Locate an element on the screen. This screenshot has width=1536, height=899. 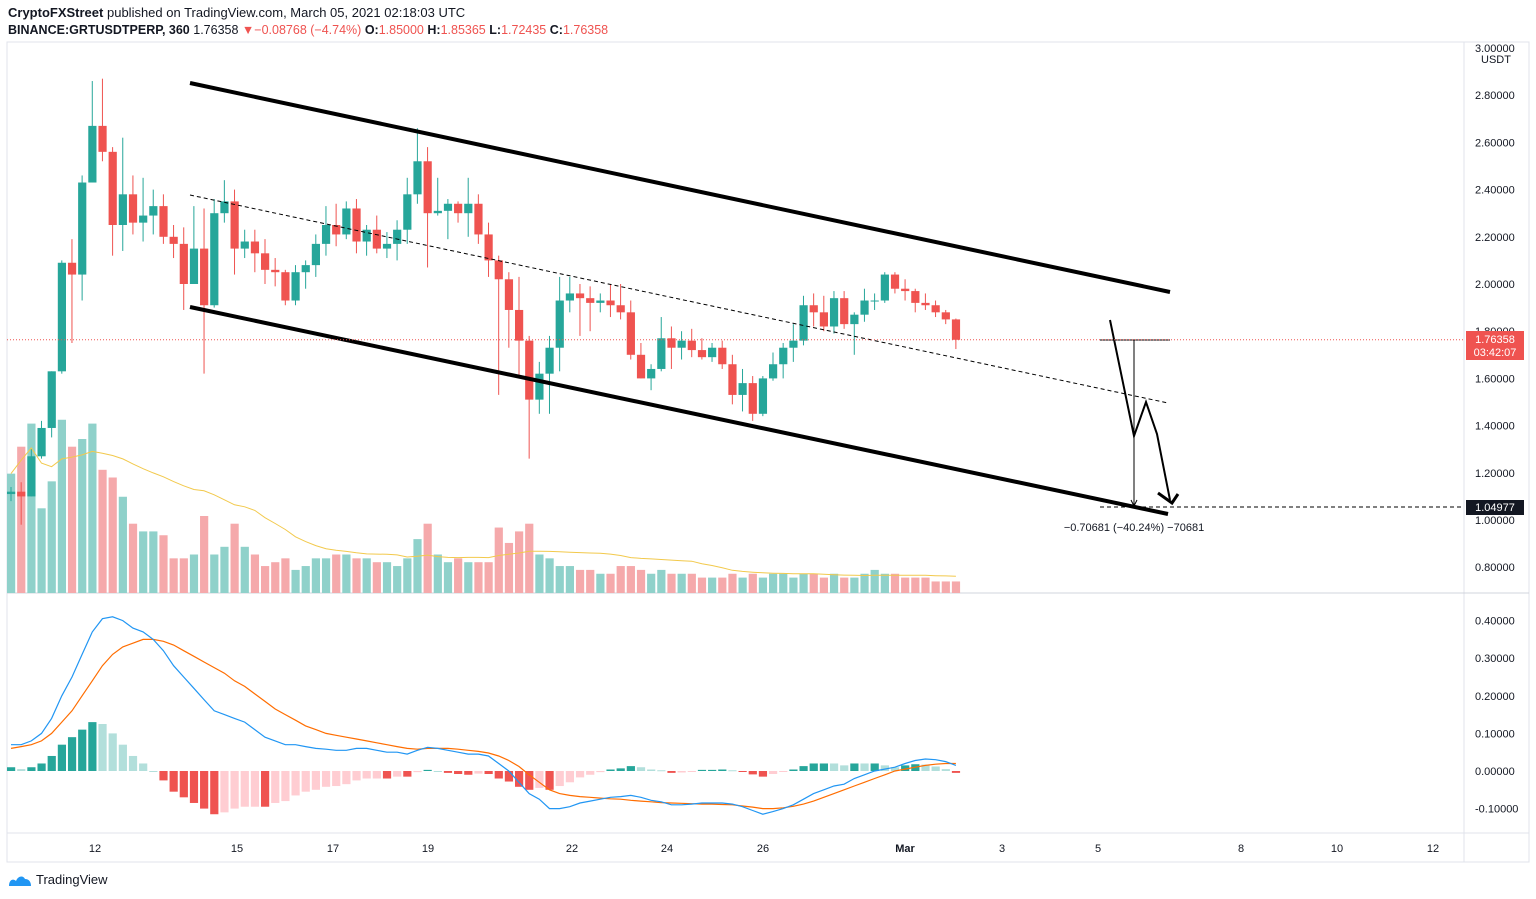
tradingview-footer: TradingView is located at coordinates (58, 879).